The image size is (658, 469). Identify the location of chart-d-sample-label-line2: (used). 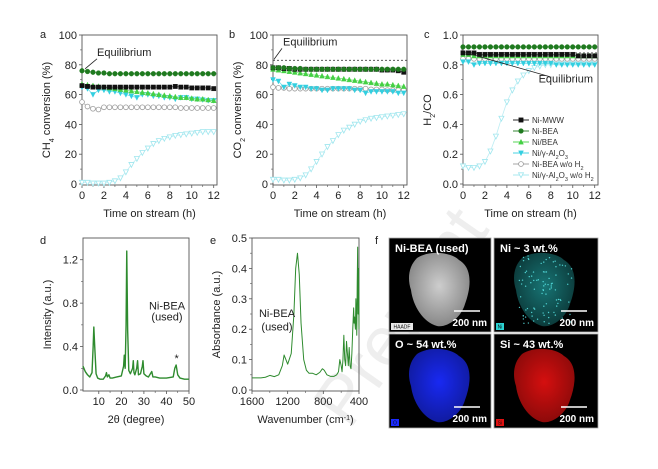
(166, 318).